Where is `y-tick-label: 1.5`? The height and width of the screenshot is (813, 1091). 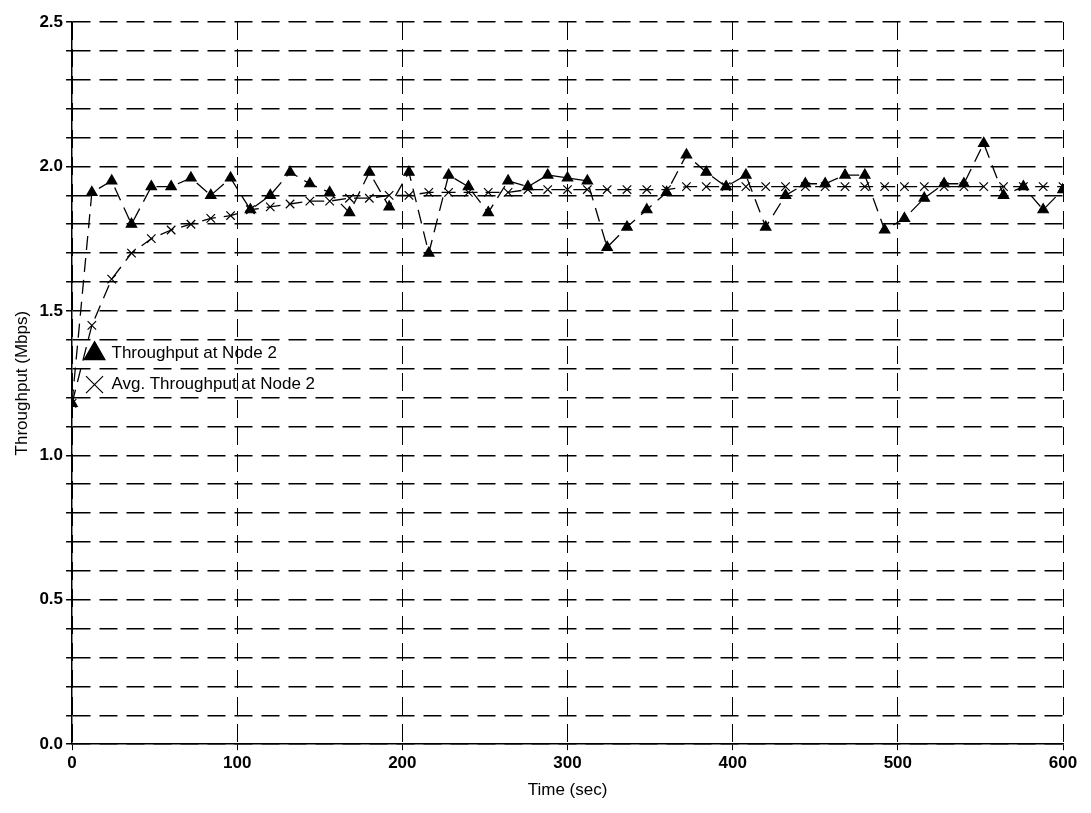
y-tick-label: 1.5 is located at coordinates (51, 310).